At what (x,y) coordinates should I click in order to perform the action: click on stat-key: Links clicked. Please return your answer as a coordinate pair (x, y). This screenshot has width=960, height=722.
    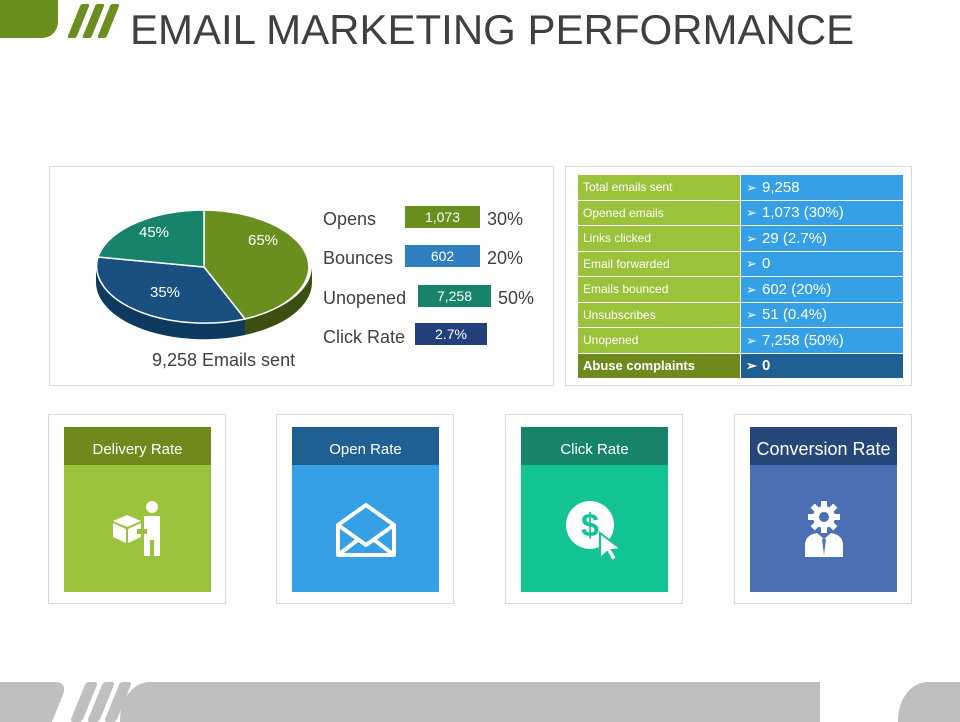
    Looking at the image, I should click on (659, 238).